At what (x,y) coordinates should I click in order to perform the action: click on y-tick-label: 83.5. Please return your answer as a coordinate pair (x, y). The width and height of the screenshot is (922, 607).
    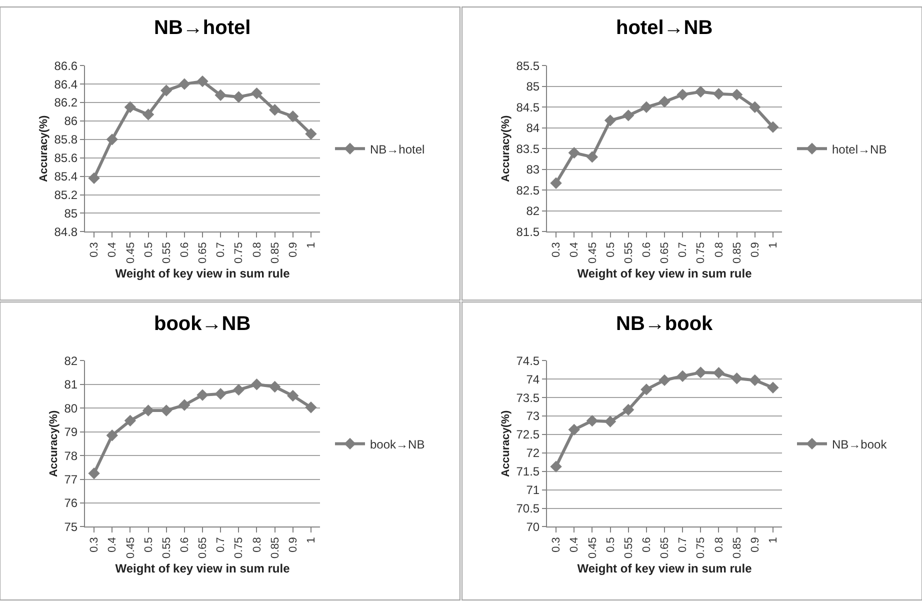
    Looking at the image, I should click on (528, 149).